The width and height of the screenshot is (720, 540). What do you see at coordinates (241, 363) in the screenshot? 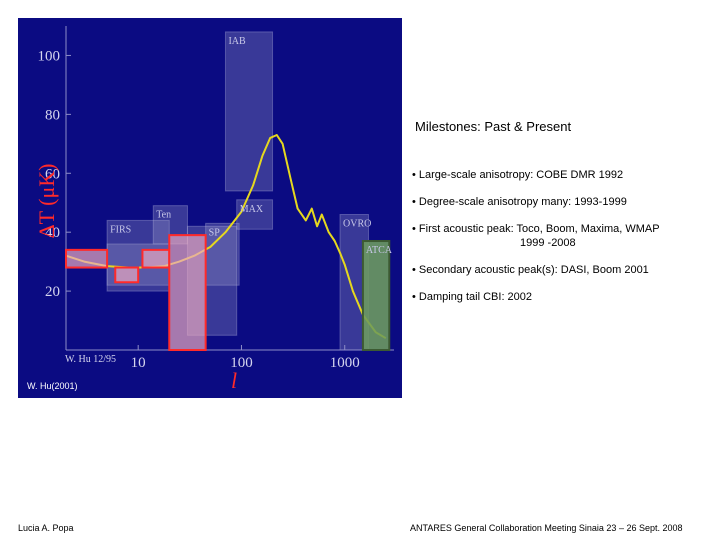
I see `x-tick-label: 100` at bounding box center [241, 363].